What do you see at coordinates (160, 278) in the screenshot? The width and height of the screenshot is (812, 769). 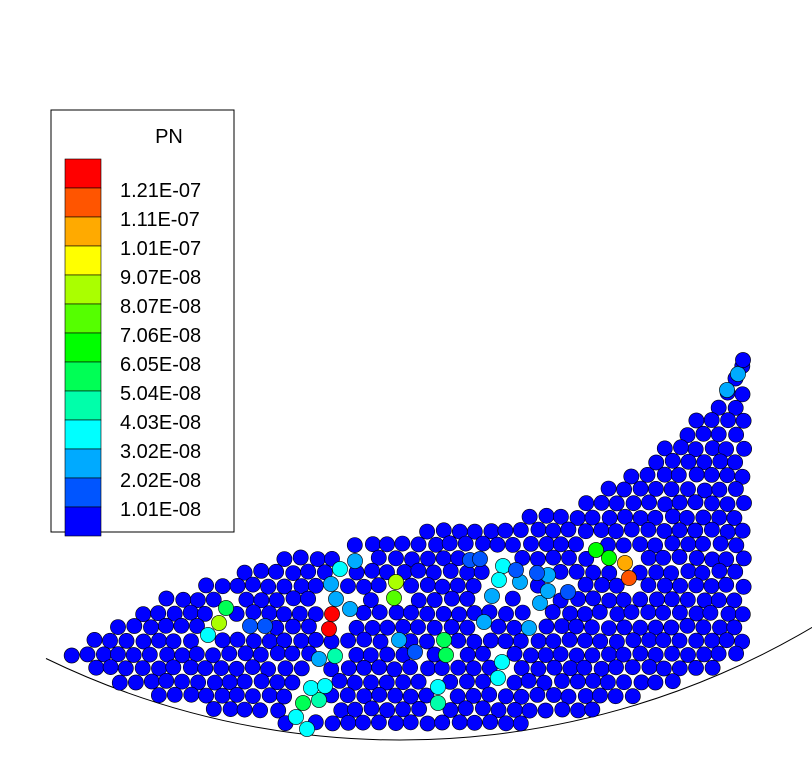 I see `legend-label: 9.07E-08` at bounding box center [160, 278].